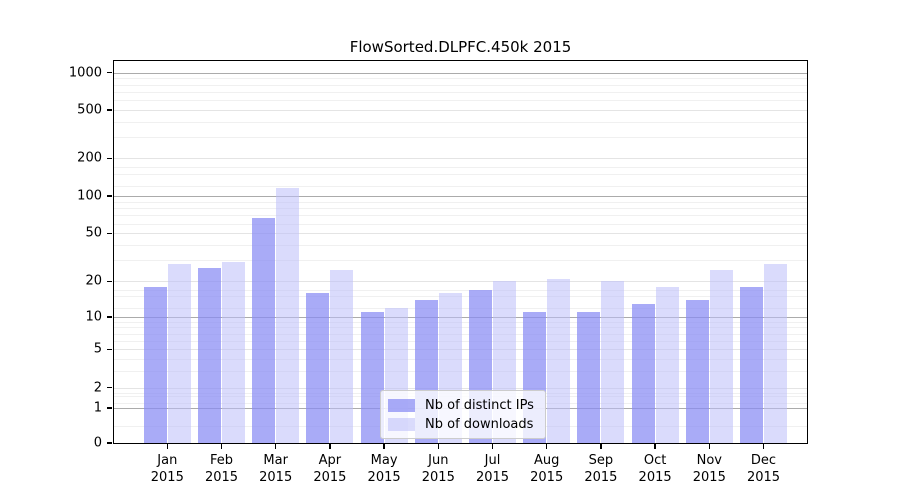 Image resolution: width=900 pixels, height=500 pixels. I want to click on month-label: Aug, so click(546, 460).